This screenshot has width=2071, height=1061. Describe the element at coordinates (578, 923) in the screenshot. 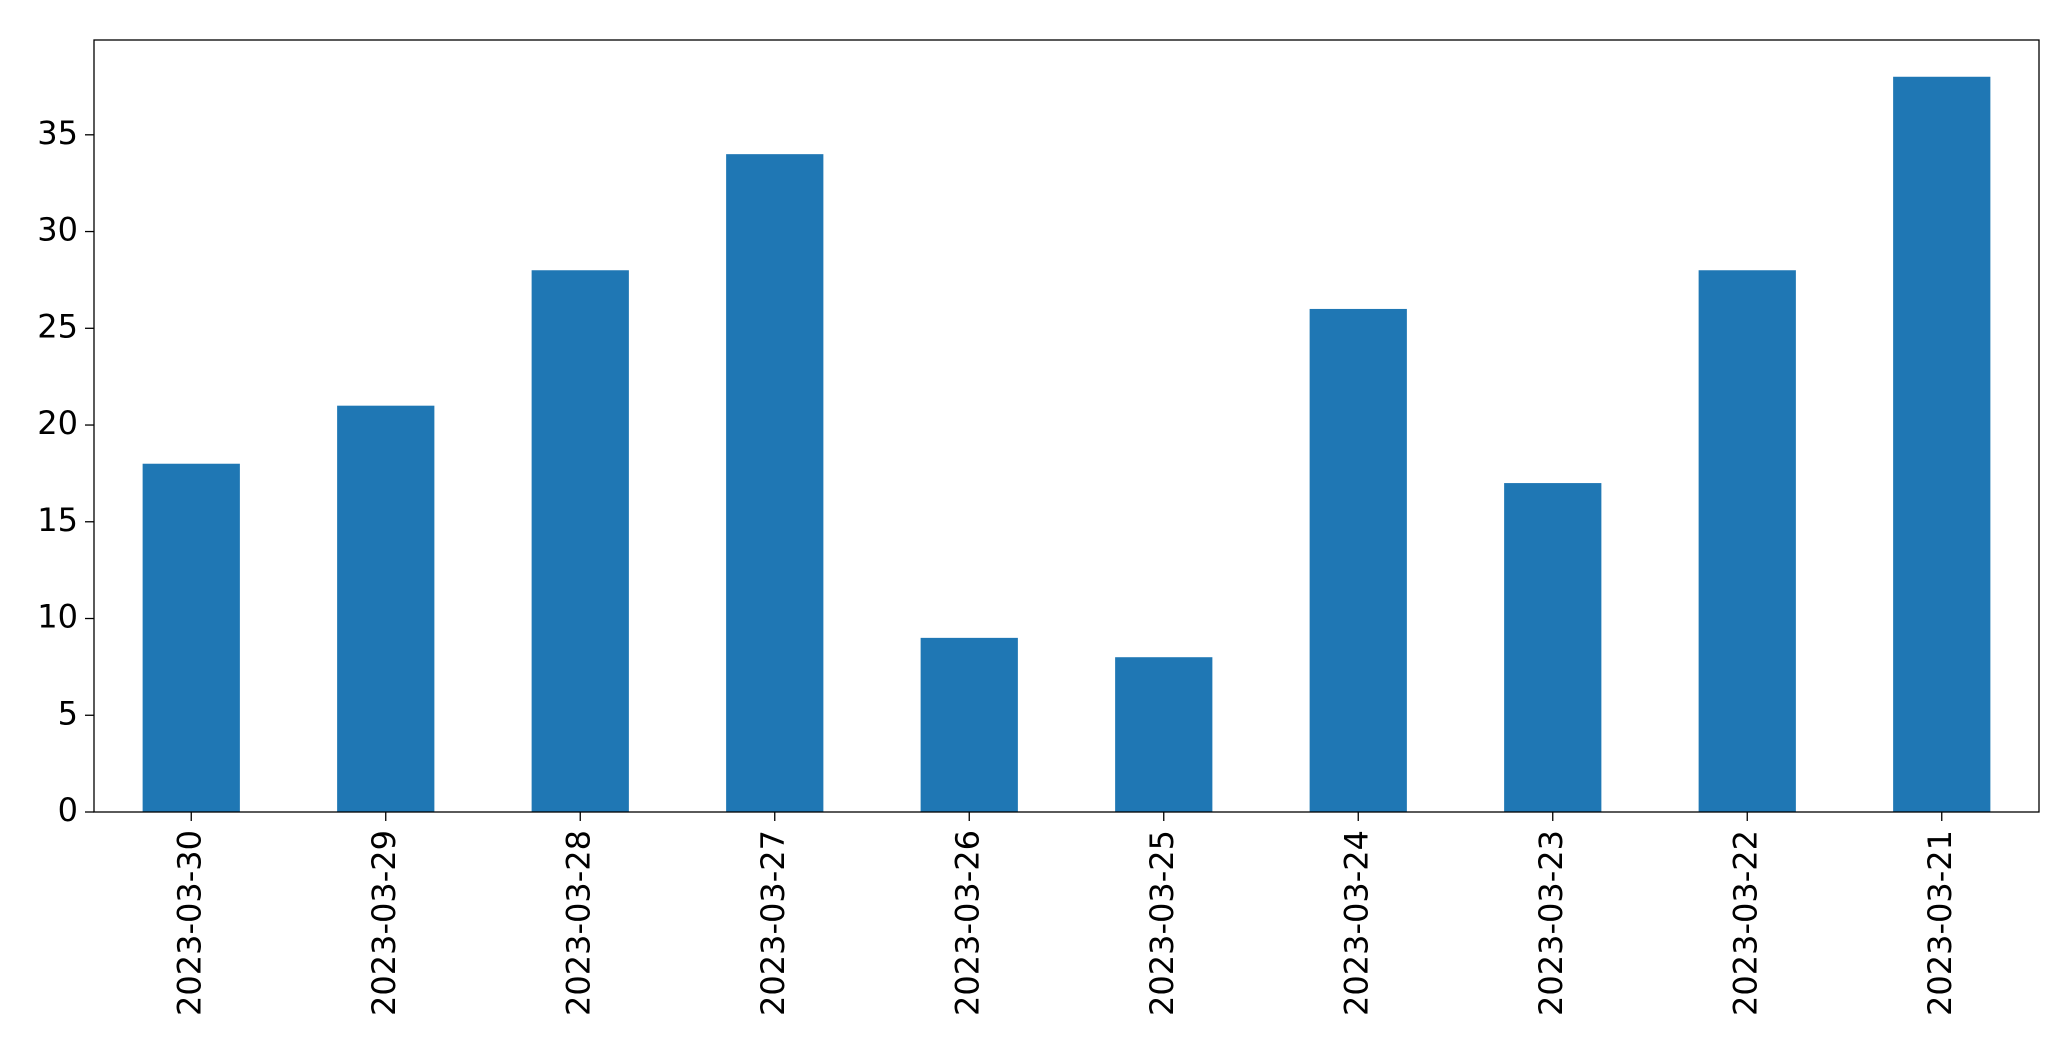

I see `x-tick-label: 2023-03-28` at that location.